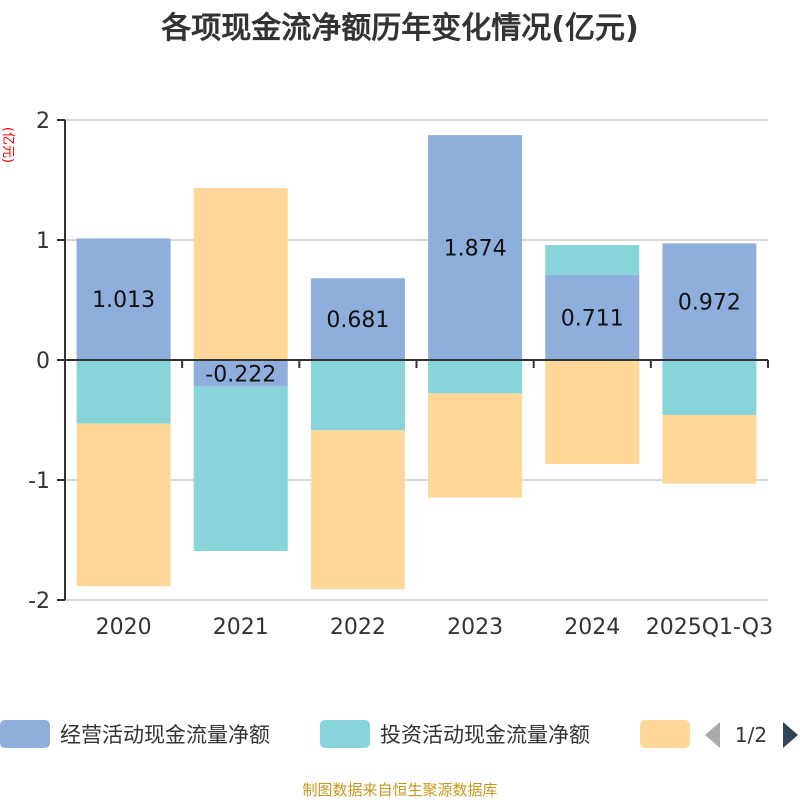  I want to click on legend: 经营活动现金流量净额 投资活动现金流量净额, so click(345, 734).